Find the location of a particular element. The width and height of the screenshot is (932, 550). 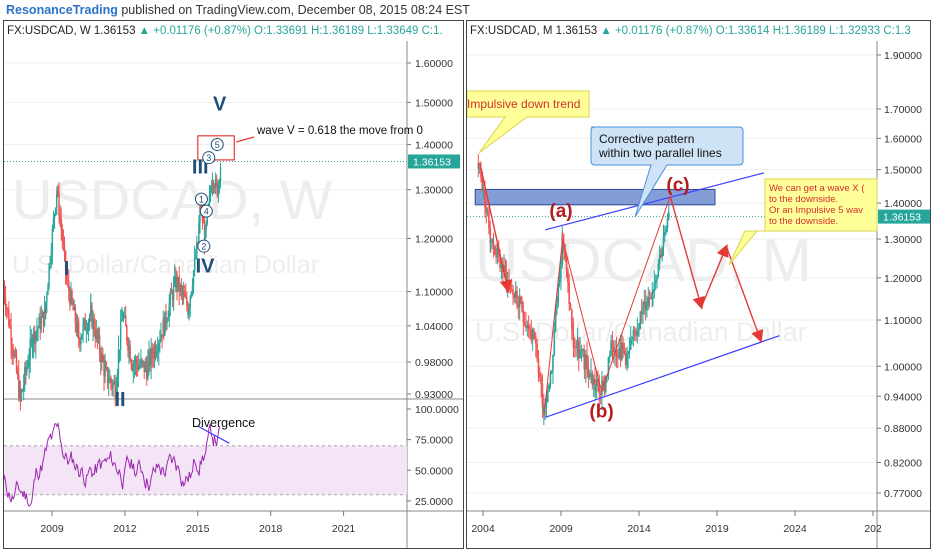

x-tick-label: 202 is located at coordinates (873, 529).